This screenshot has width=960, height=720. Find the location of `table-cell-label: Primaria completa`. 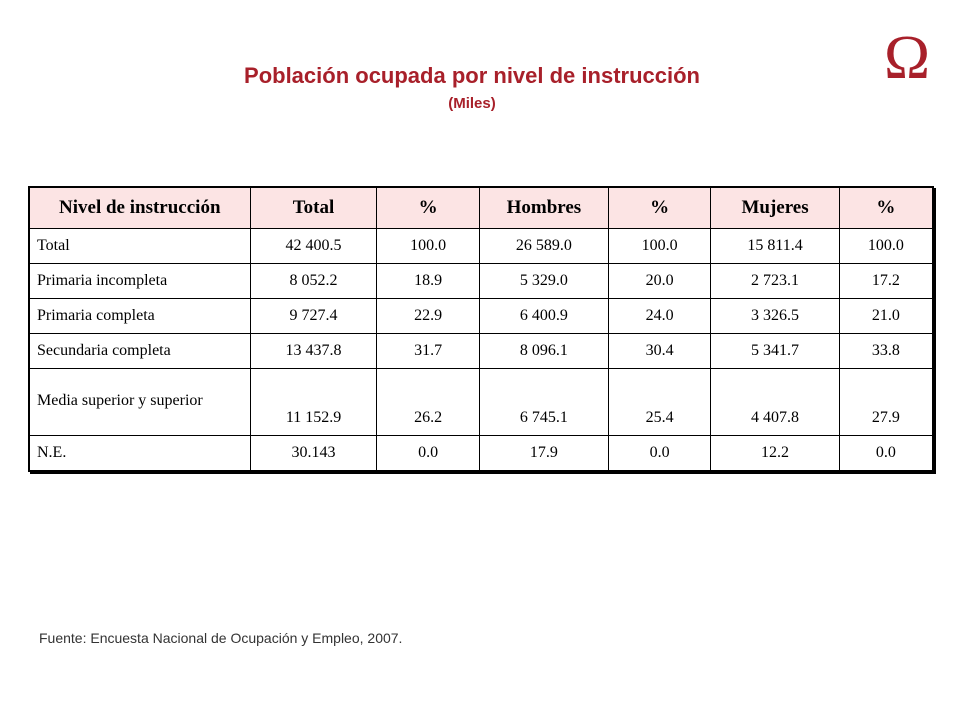

table-cell-label: Primaria completa is located at coordinates (139, 316).